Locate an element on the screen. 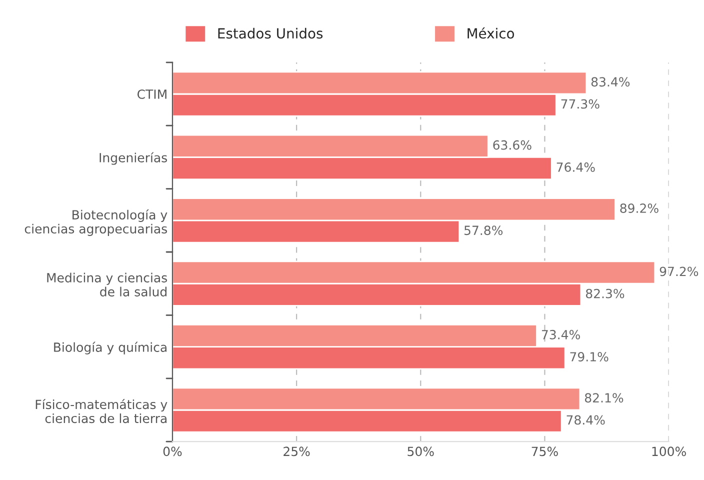  data-label: 78.4% is located at coordinates (585, 420).